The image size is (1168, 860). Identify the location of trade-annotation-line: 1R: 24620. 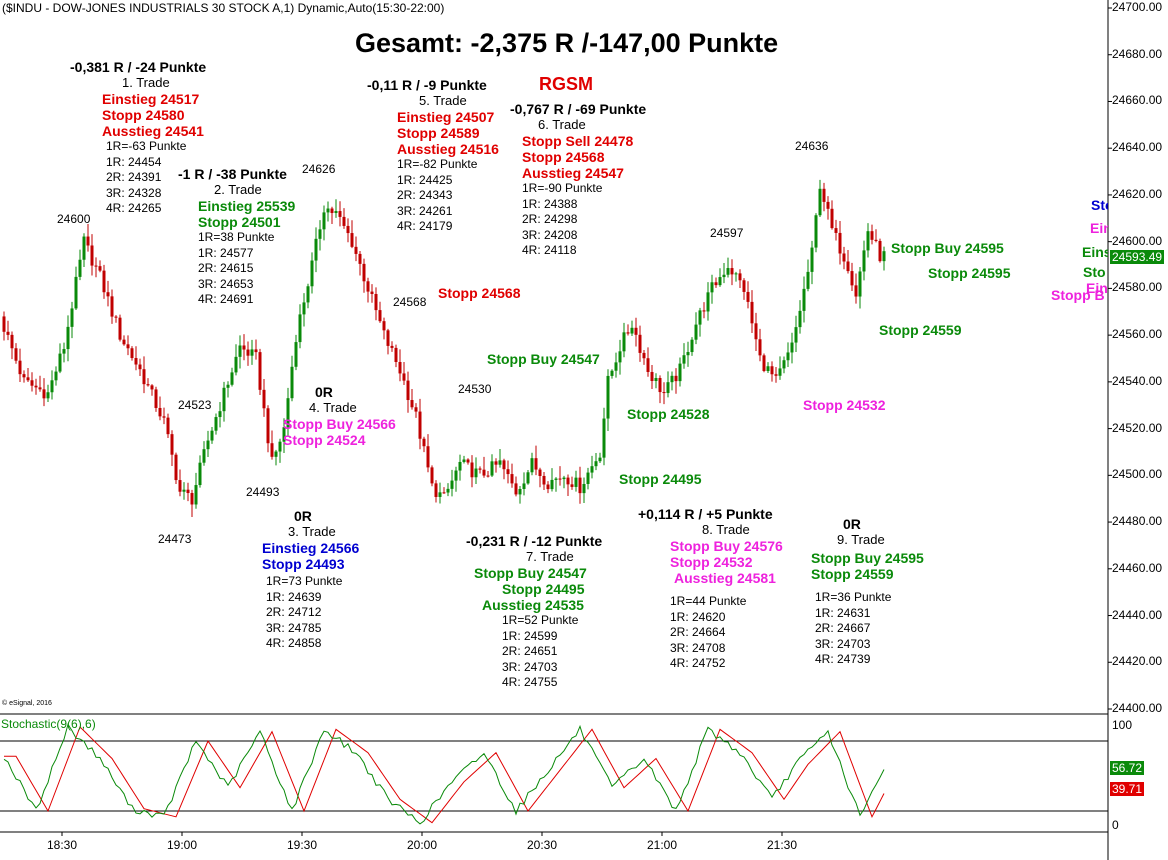
(698, 616).